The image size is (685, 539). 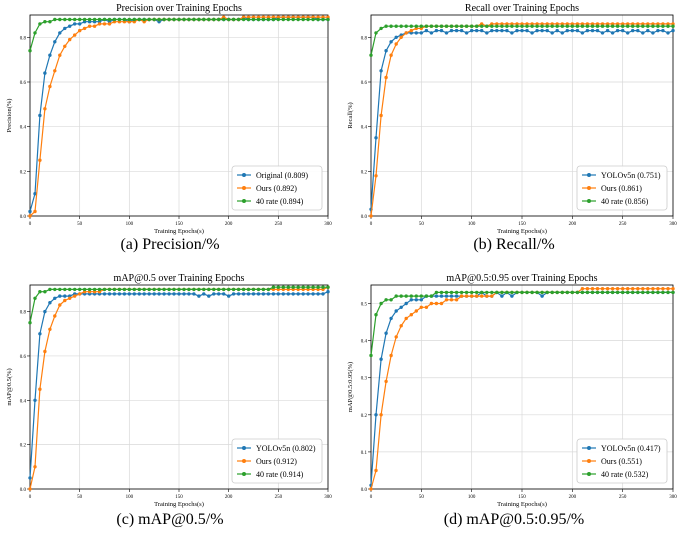 I want to click on y-axis-label: Precision(%), so click(x=9, y=116).